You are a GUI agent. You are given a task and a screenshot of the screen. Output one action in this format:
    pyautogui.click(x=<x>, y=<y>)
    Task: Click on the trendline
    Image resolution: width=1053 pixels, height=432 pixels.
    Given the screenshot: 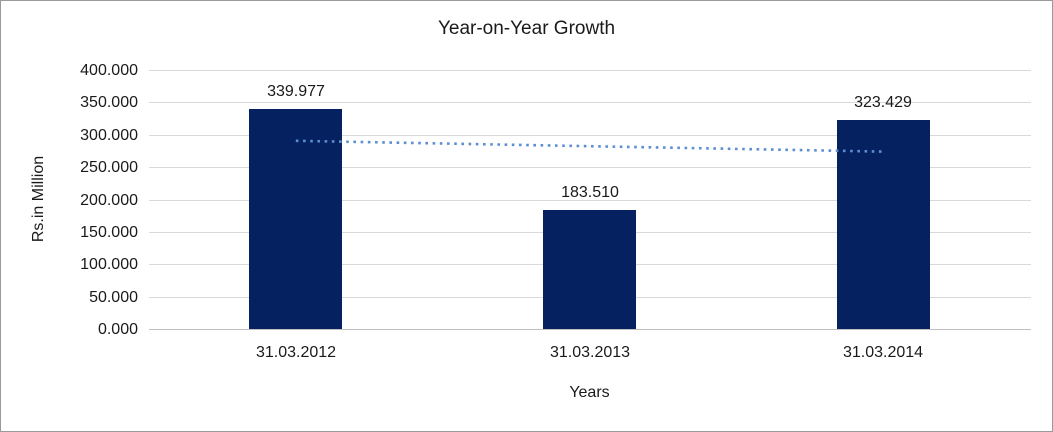 What is the action you would take?
    pyautogui.click(x=589, y=146)
    